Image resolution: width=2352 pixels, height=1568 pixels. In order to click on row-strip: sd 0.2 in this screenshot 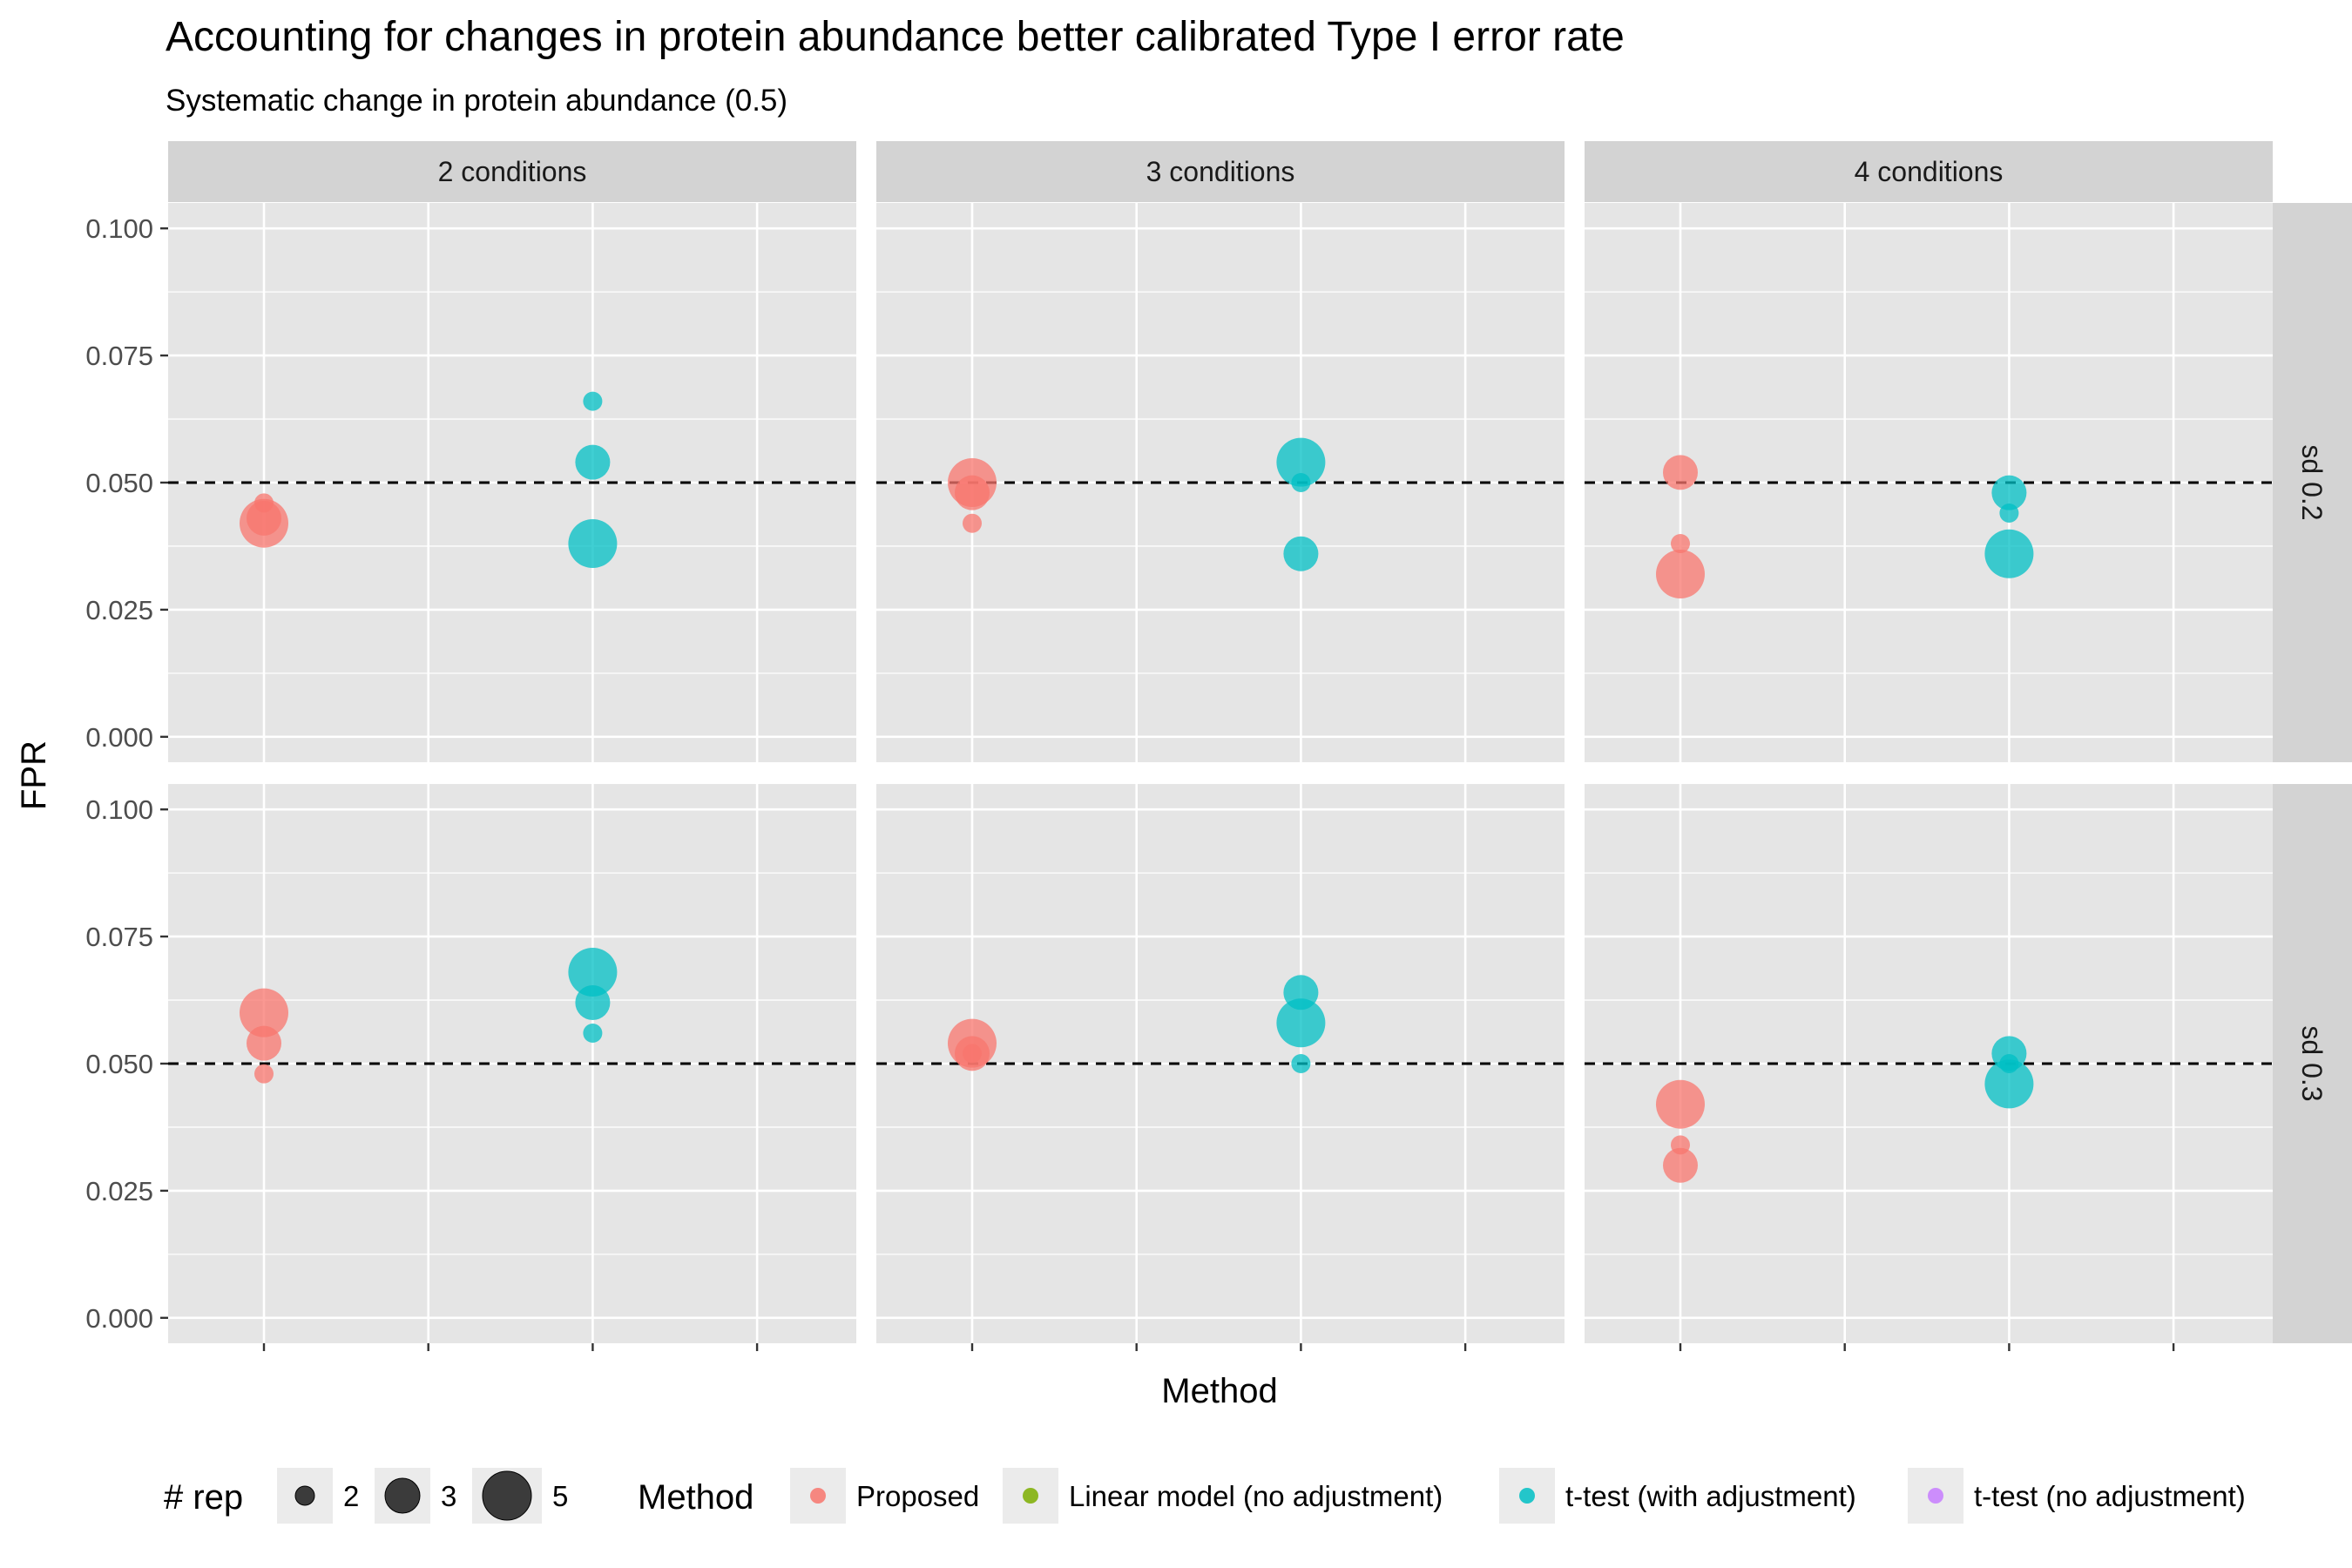, I will do `click(2312, 482)`.